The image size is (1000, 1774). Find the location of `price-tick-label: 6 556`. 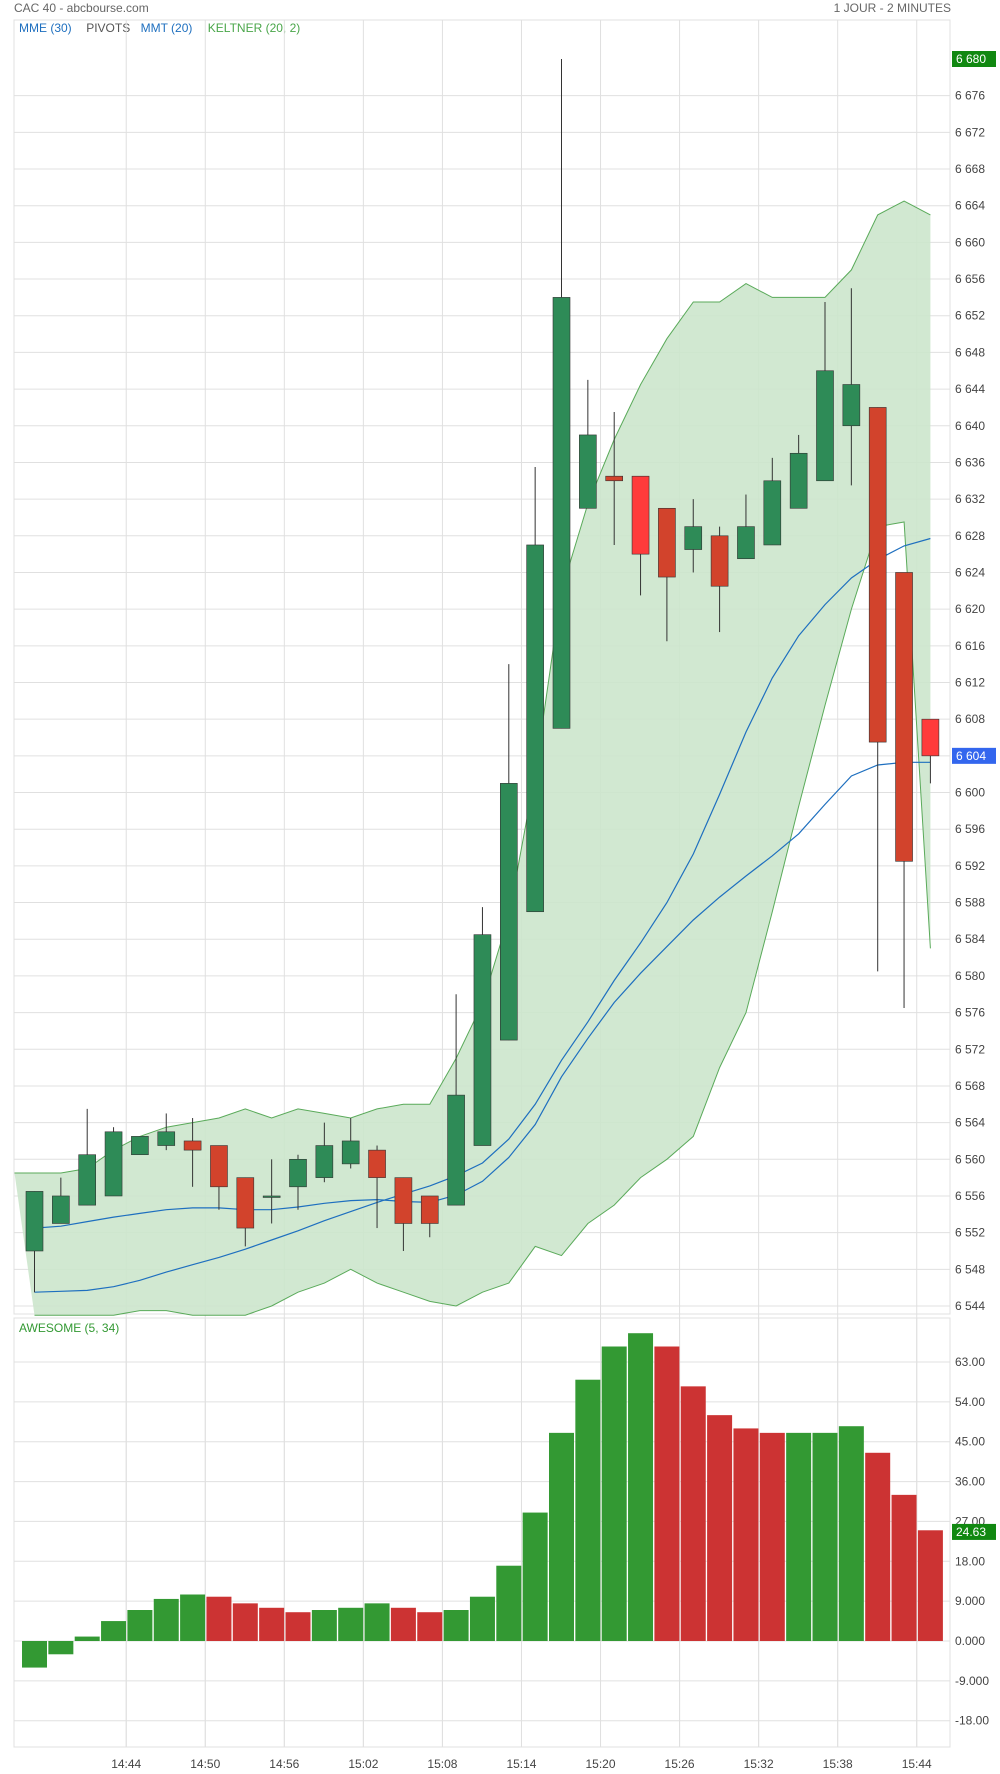

price-tick-label: 6 556 is located at coordinates (970, 1196).